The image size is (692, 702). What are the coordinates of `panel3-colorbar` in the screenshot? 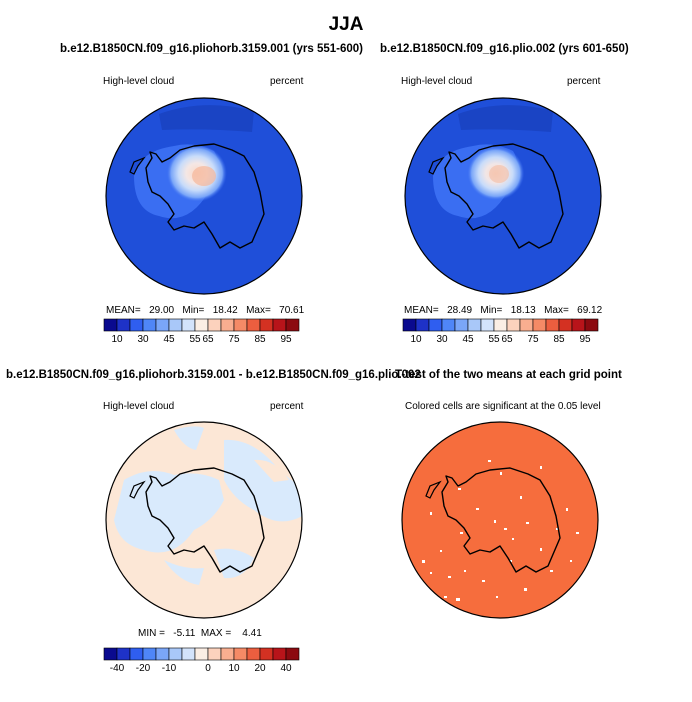 It's located at (201, 654).